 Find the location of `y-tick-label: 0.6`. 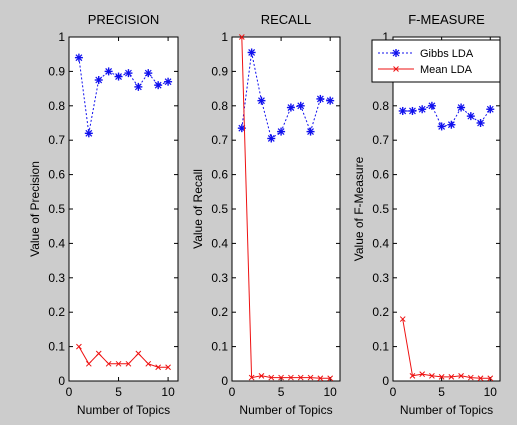

y-tick-label: 0.6 is located at coordinates (380, 175).